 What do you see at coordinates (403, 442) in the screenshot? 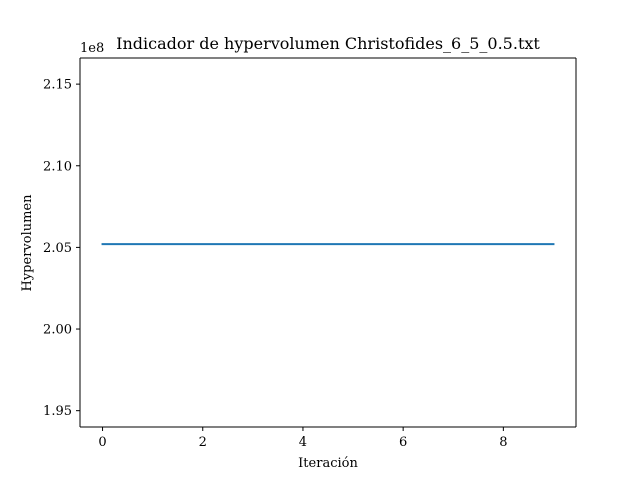
I see `x-tick-label: 6` at bounding box center [403, 442].